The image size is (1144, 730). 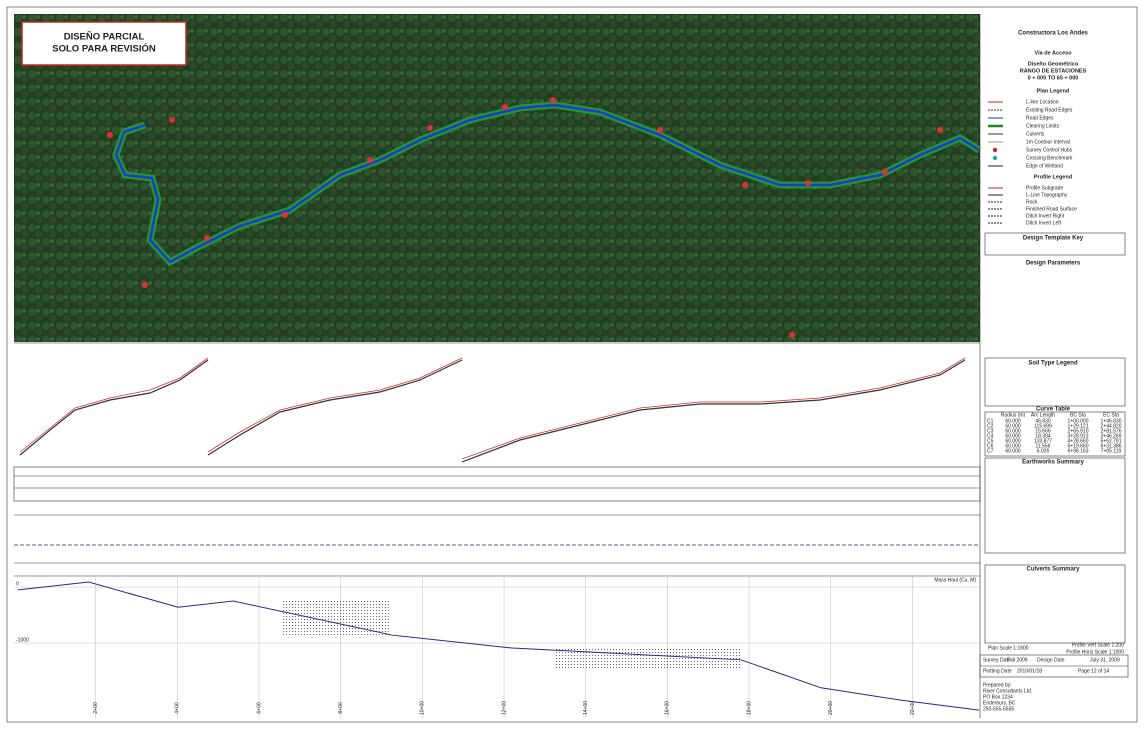 I want to click on section-title: Culverts Summary, so click(x=1053, y=570).